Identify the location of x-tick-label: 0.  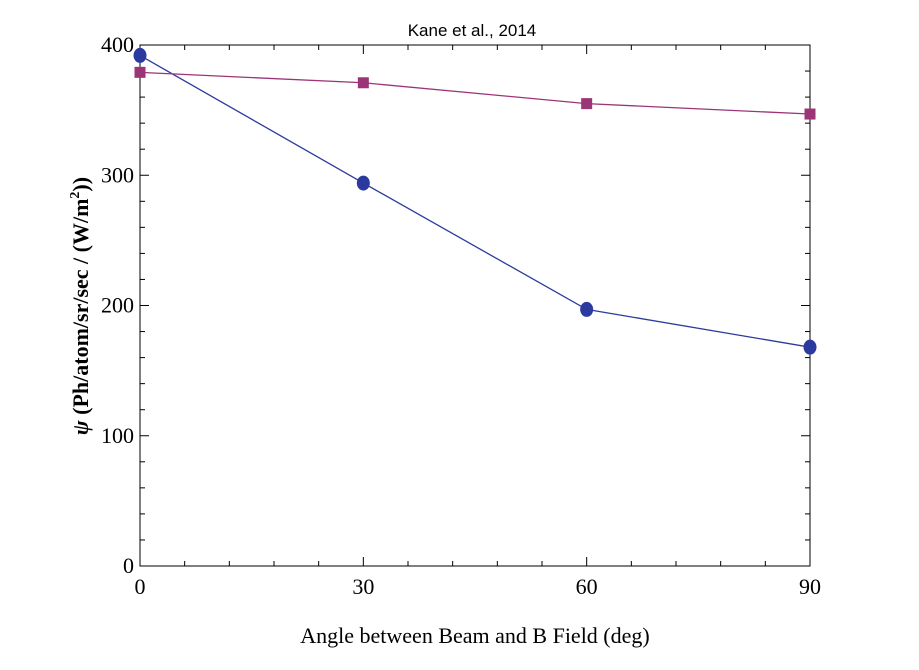
(140, 586).